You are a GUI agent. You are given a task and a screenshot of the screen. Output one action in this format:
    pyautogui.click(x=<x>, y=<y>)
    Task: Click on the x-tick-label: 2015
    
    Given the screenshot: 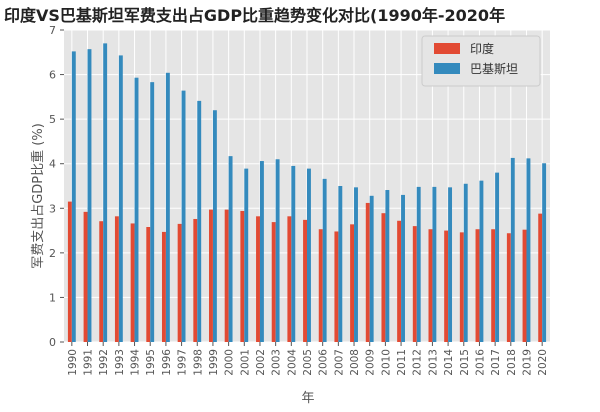 What is the action you would take?
    pyautogui.click(x=465, y=362)
    